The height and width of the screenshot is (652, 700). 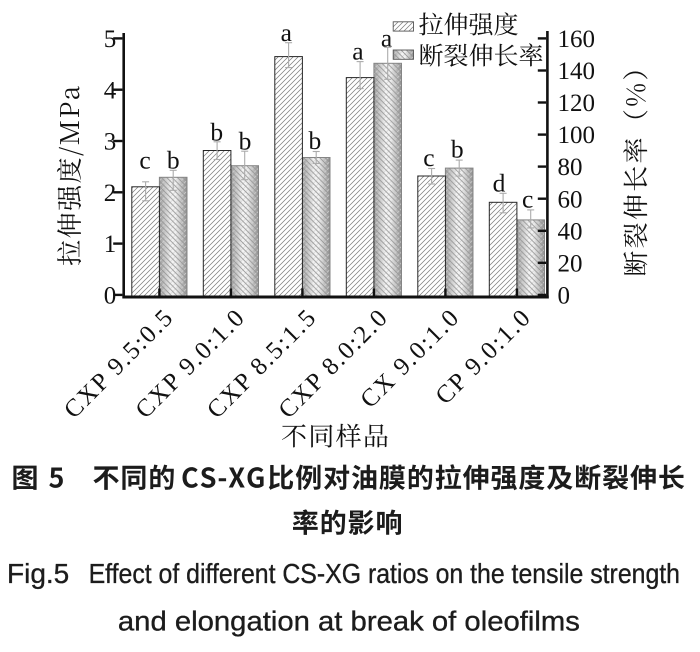 What do you see at coordinates (110, 90) in the screenshot?
I see `svg-text: 4` at bounding box center [110, 90].